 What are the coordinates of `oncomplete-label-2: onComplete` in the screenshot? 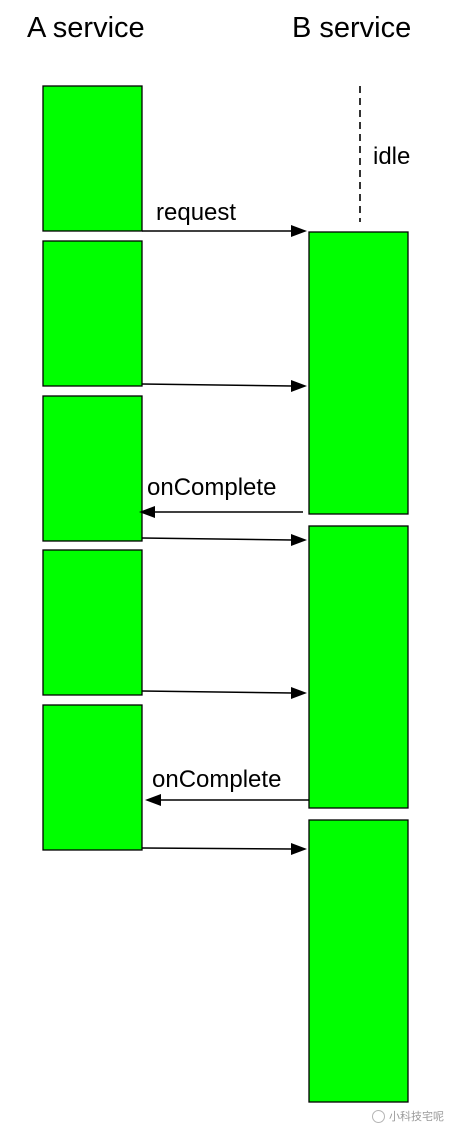 It's located at (216, 779).